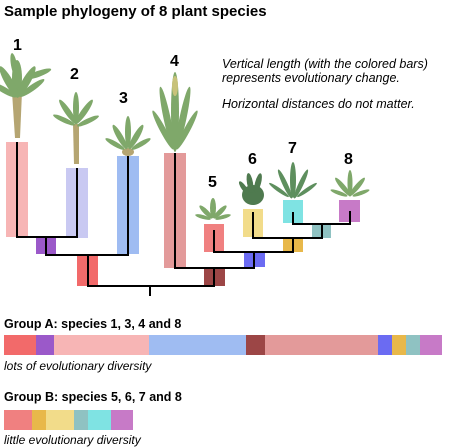  What do you see at coordinates (76, 128) in the screenshot?
I see `plant-2-icon` at bounding box center [76, 128].